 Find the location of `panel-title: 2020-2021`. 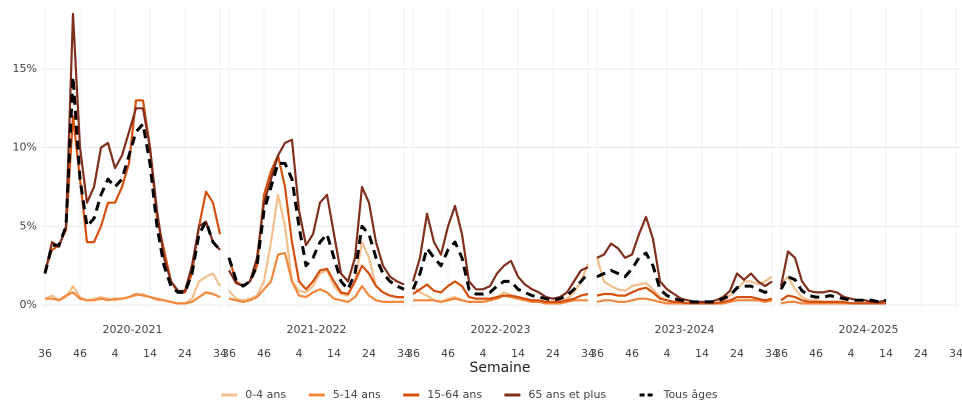

panel-title: 2020-2021 is located at coordinates (133, 329).